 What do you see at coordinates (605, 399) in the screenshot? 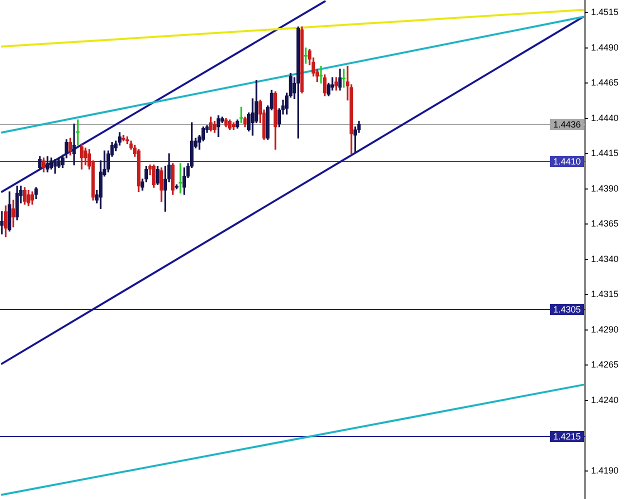
I see `y-tick-label: 1.4240` at bounding box center [605, 399].